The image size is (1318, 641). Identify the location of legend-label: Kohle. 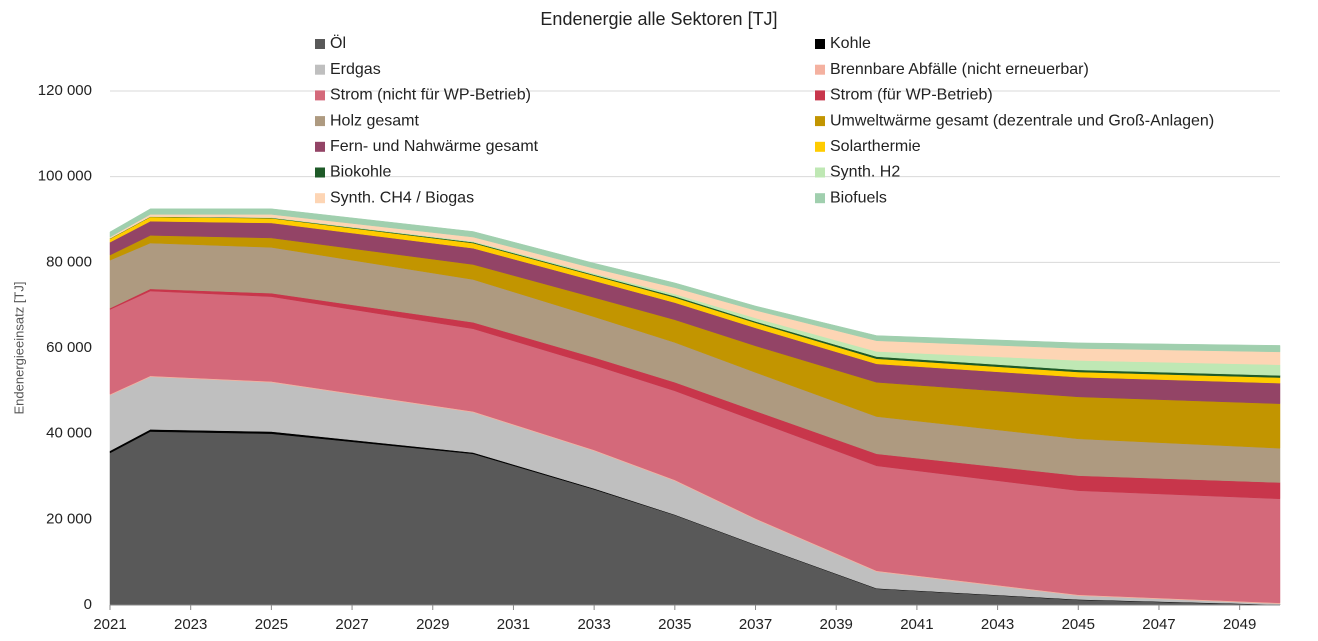
(850, 43).